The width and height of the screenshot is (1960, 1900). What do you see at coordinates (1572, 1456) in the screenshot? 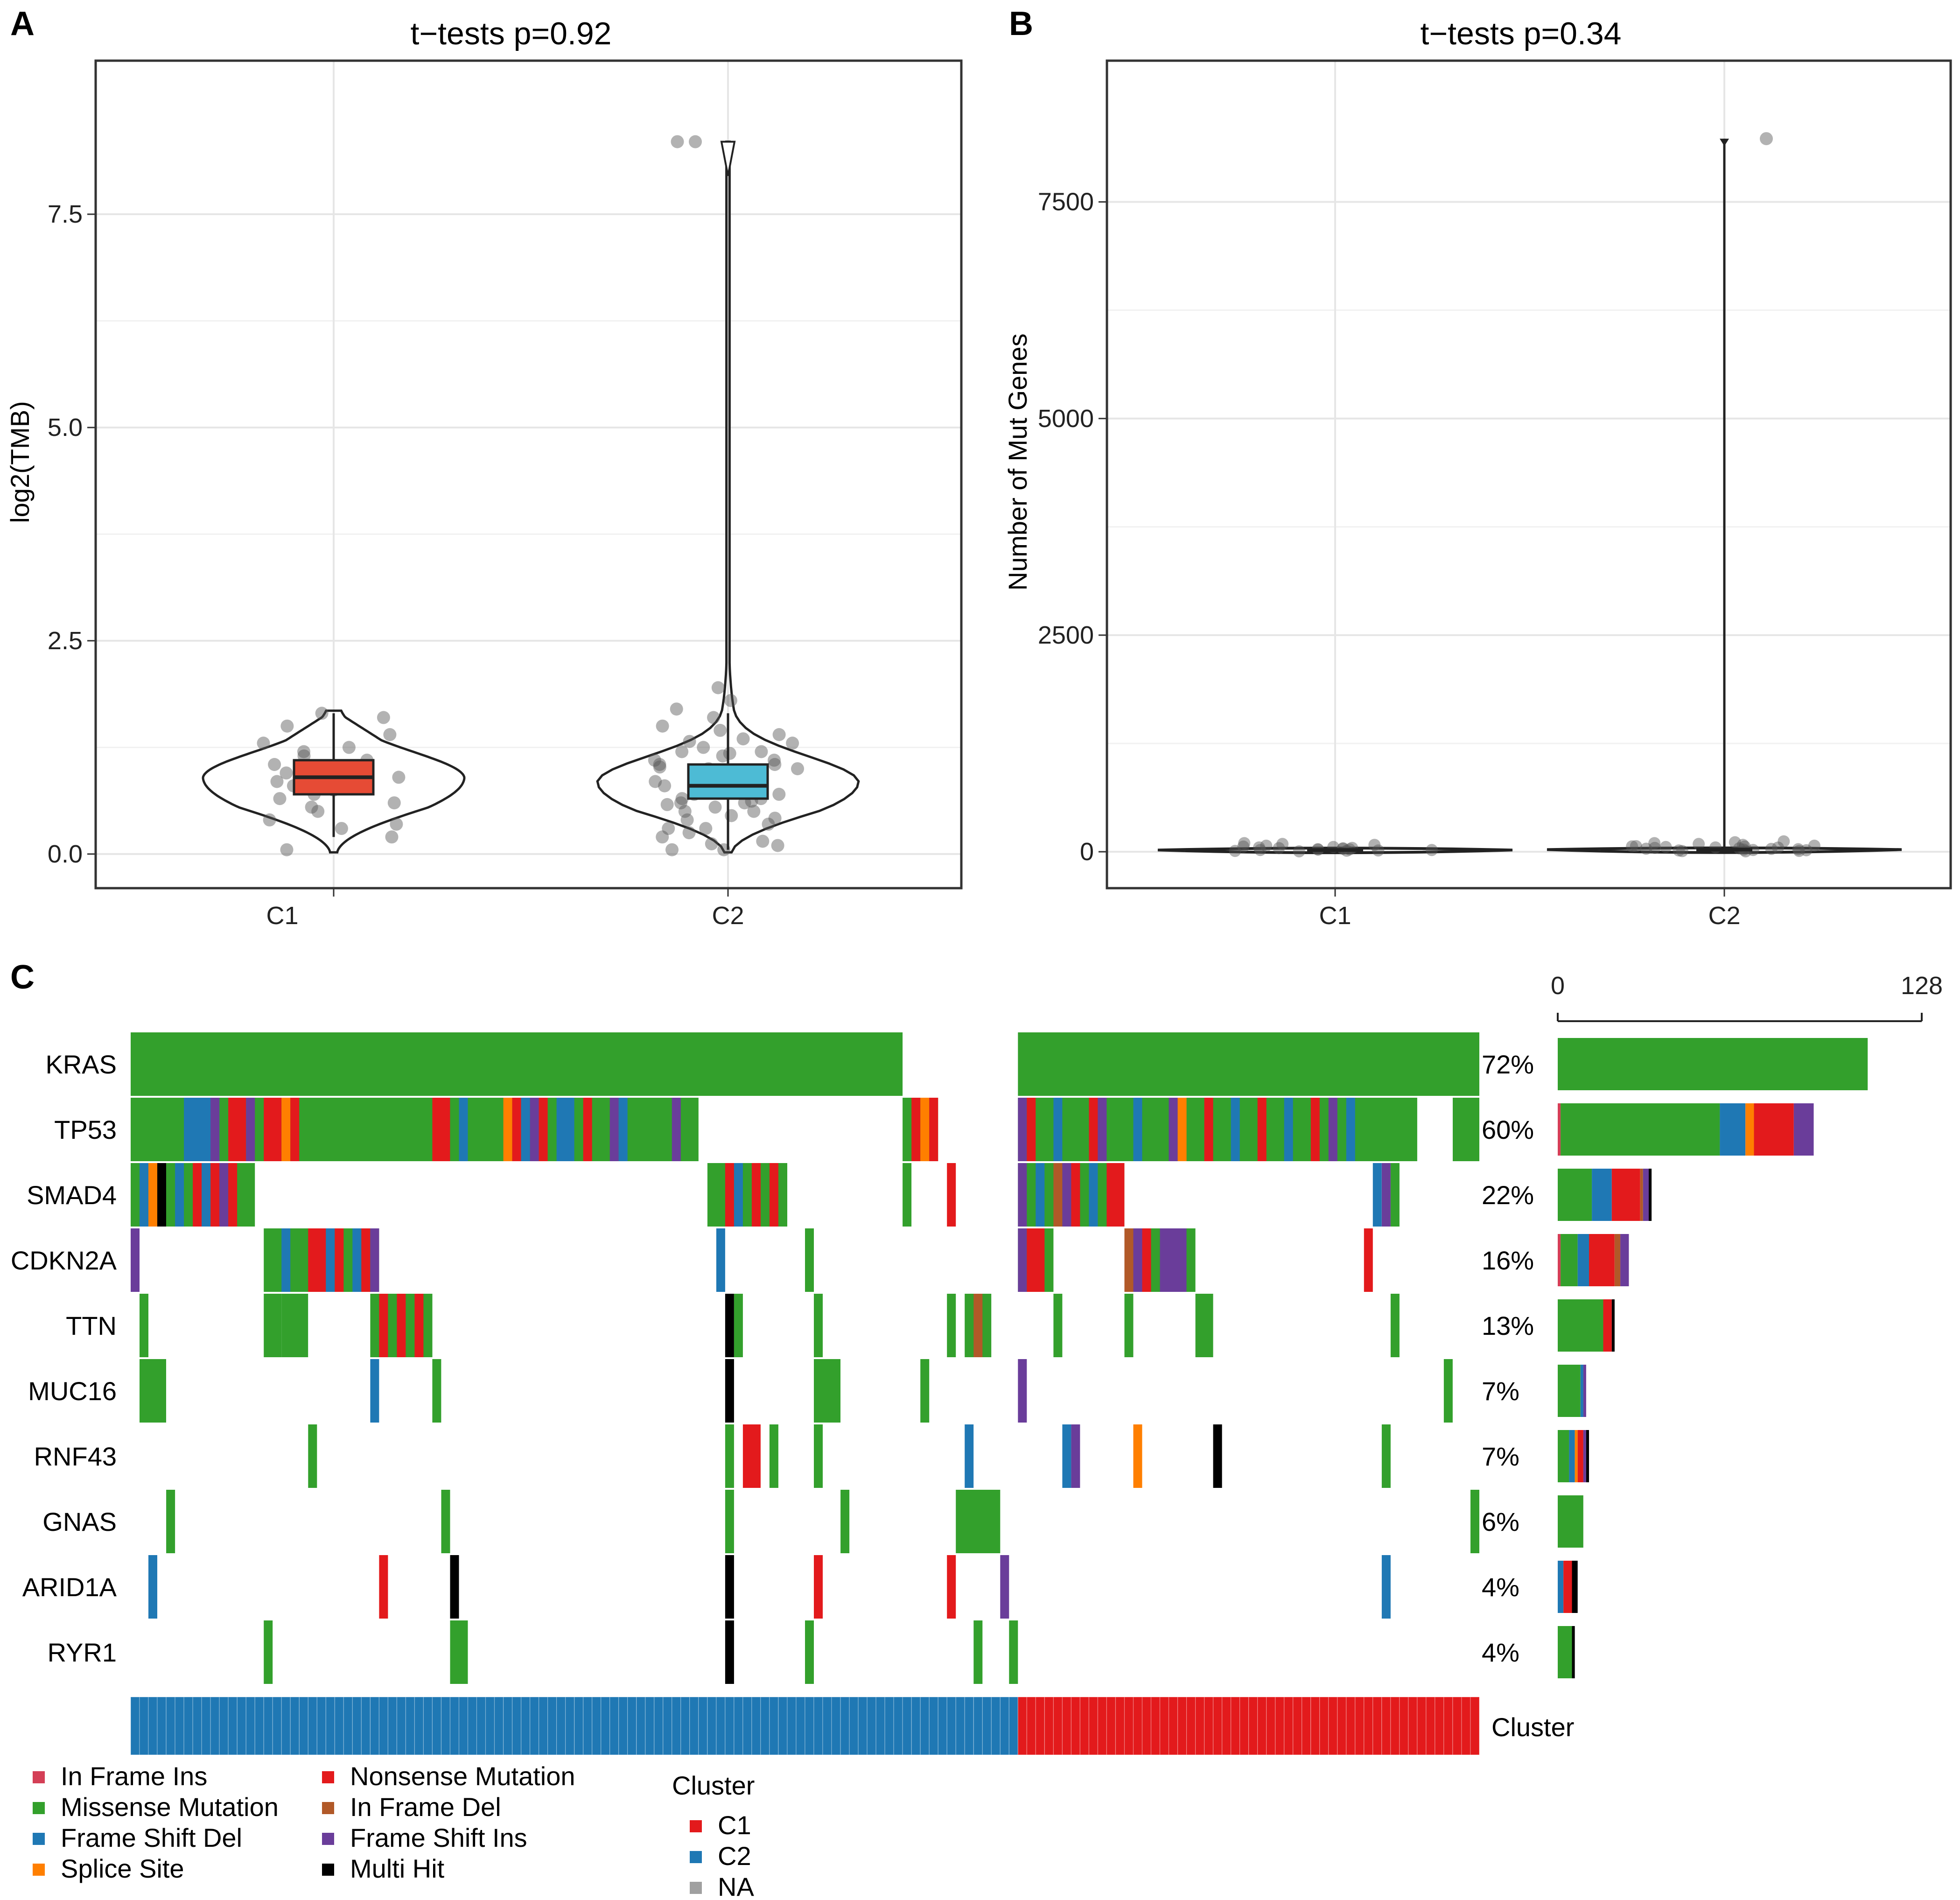
I see `gene-bar-rnf43-segment` at bounding box center [1572, 1456].